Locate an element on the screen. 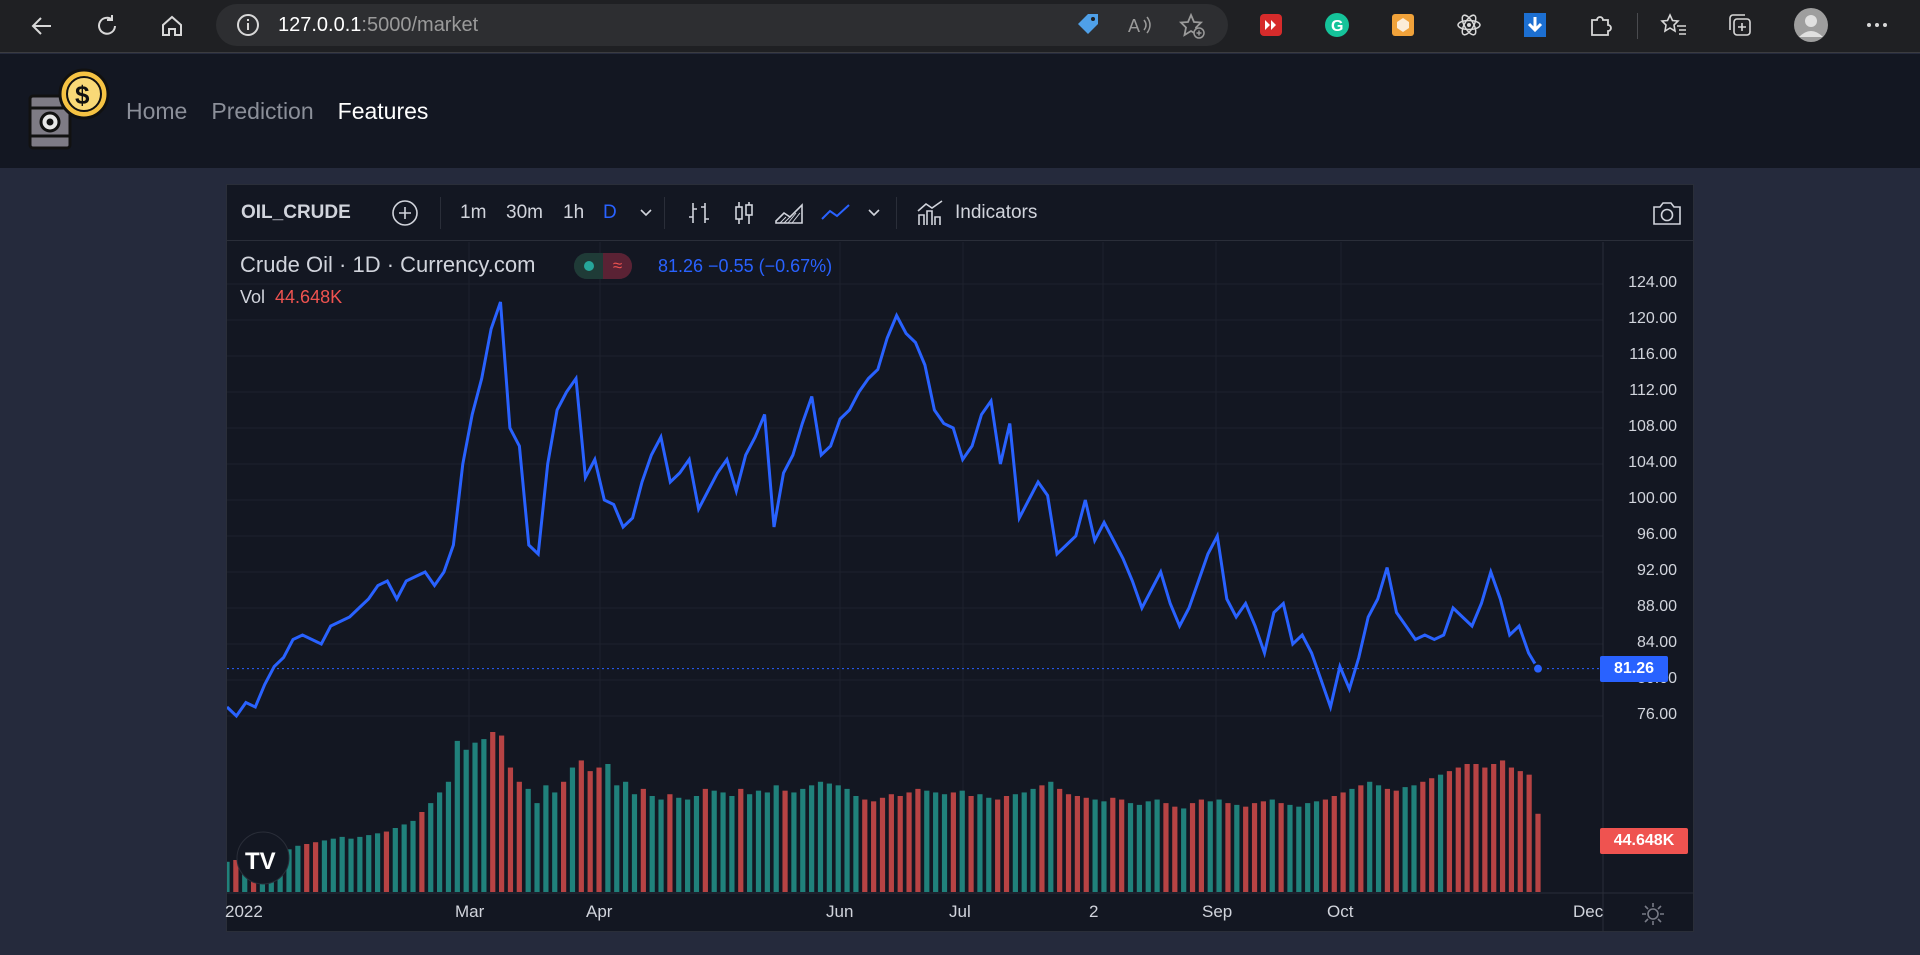 The height and width of the screenshot is (955, 1920). extension-red-icon is located at coordinates (1271, 25).